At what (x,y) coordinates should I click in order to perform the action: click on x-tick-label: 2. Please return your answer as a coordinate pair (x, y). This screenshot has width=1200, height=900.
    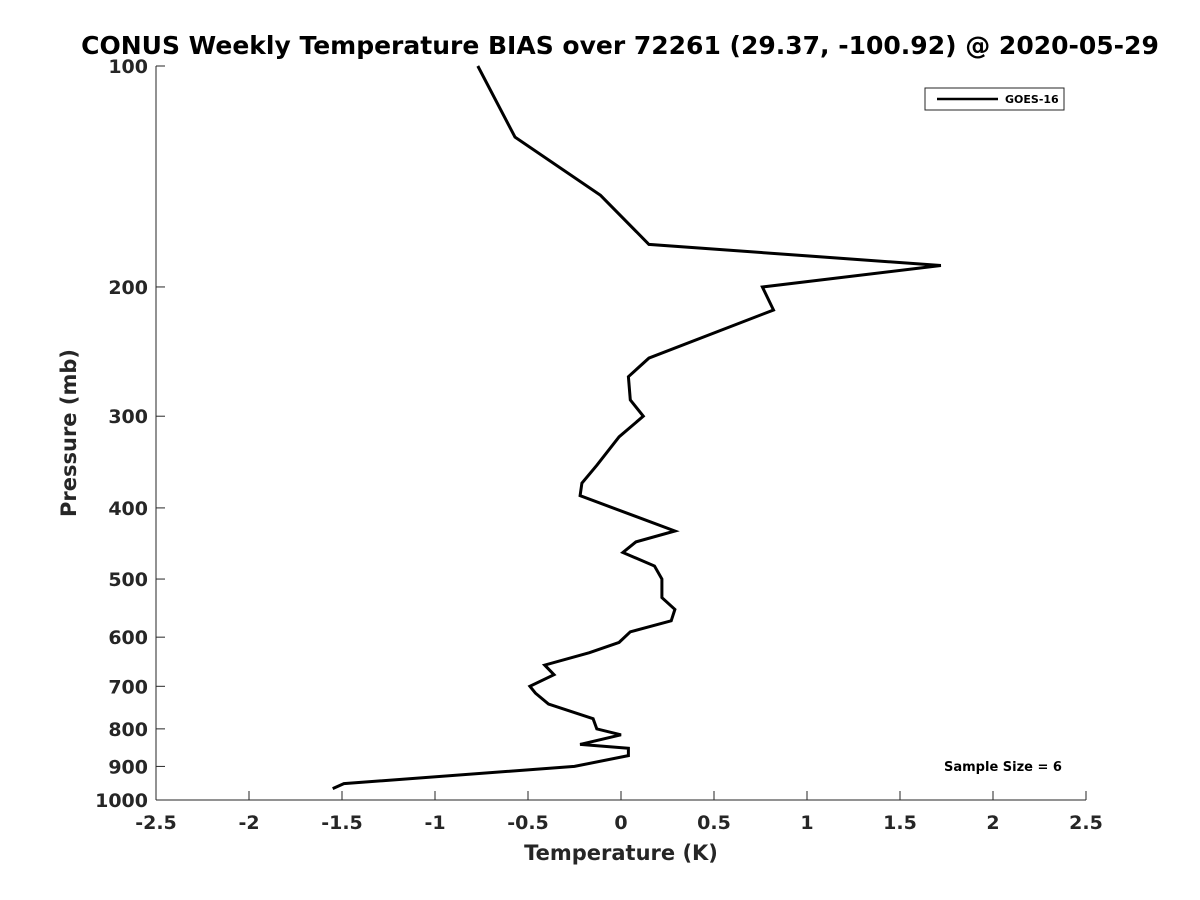
    Looking at the image, I should click on (992, 823).